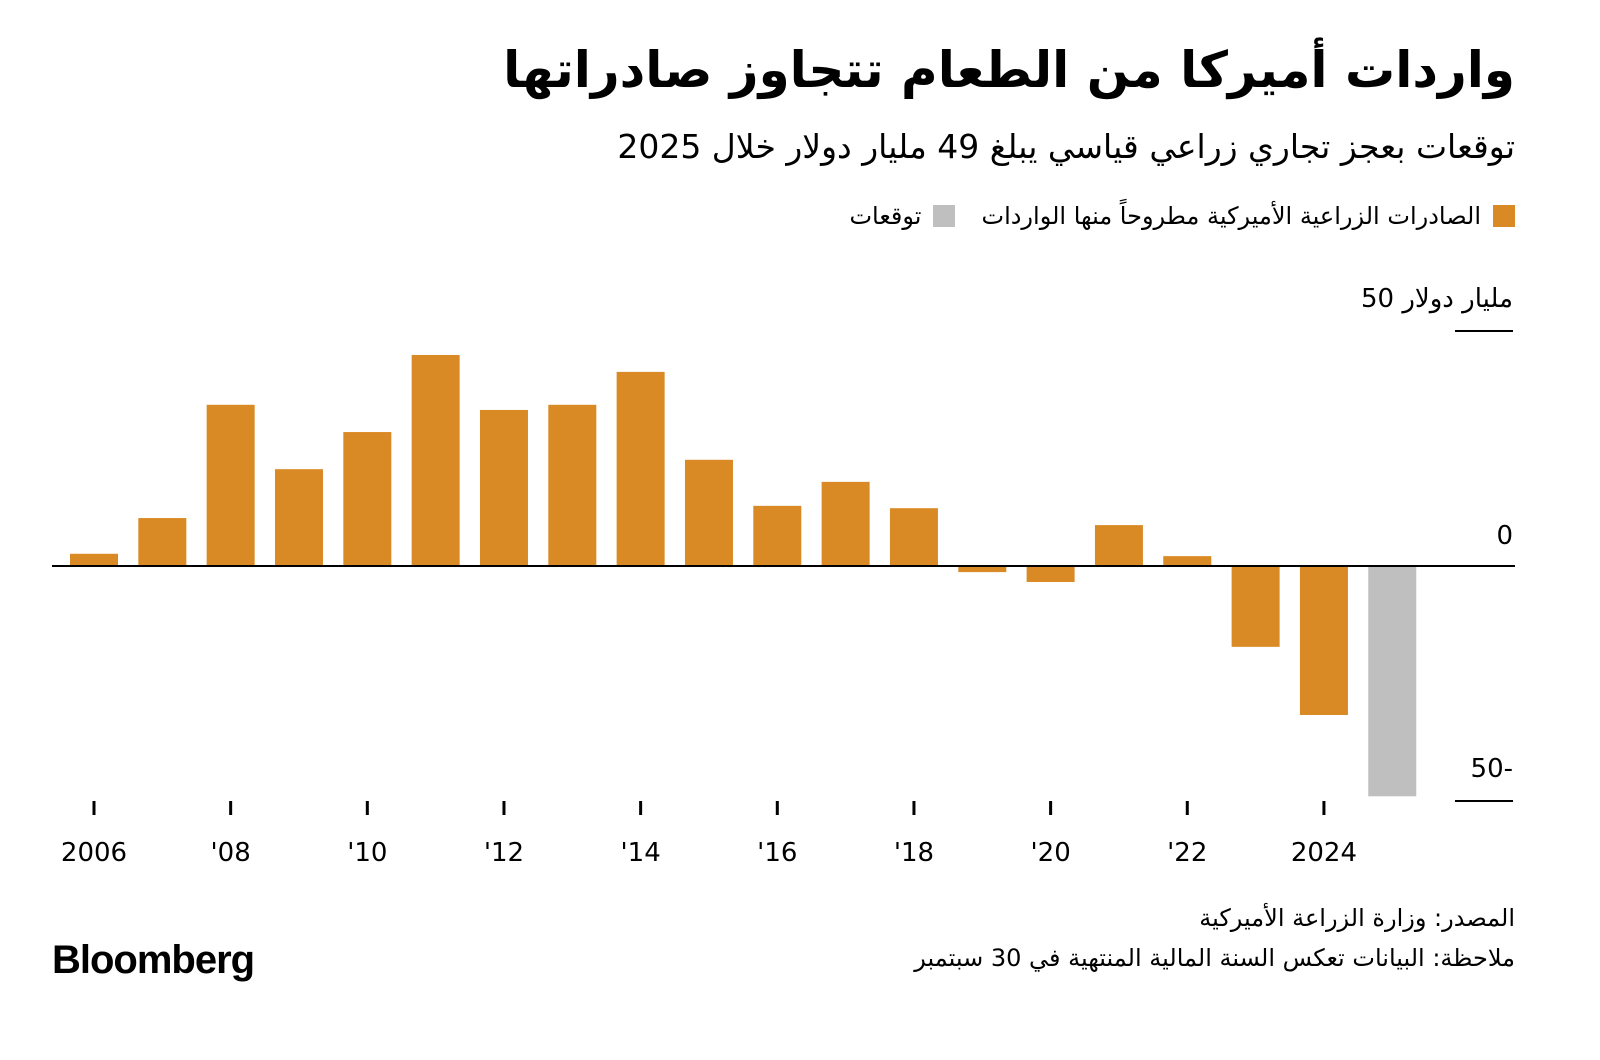 The height and width of the screenshot is (1060, 1600). What do you see at coordinates (1392, 681) in the screenshot?
I see `bar-forecast` at bounding box center [1392, 681].